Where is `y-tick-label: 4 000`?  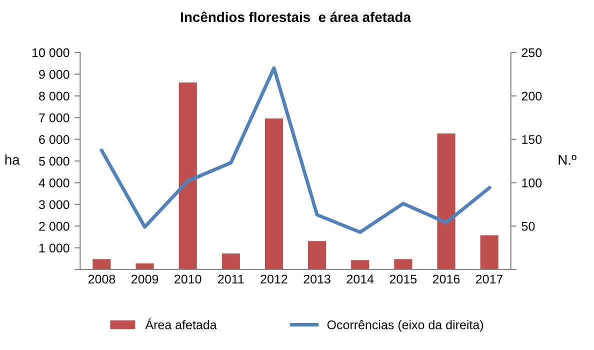
y-tick-label: 4 000 is located at coordinates (54, 183).